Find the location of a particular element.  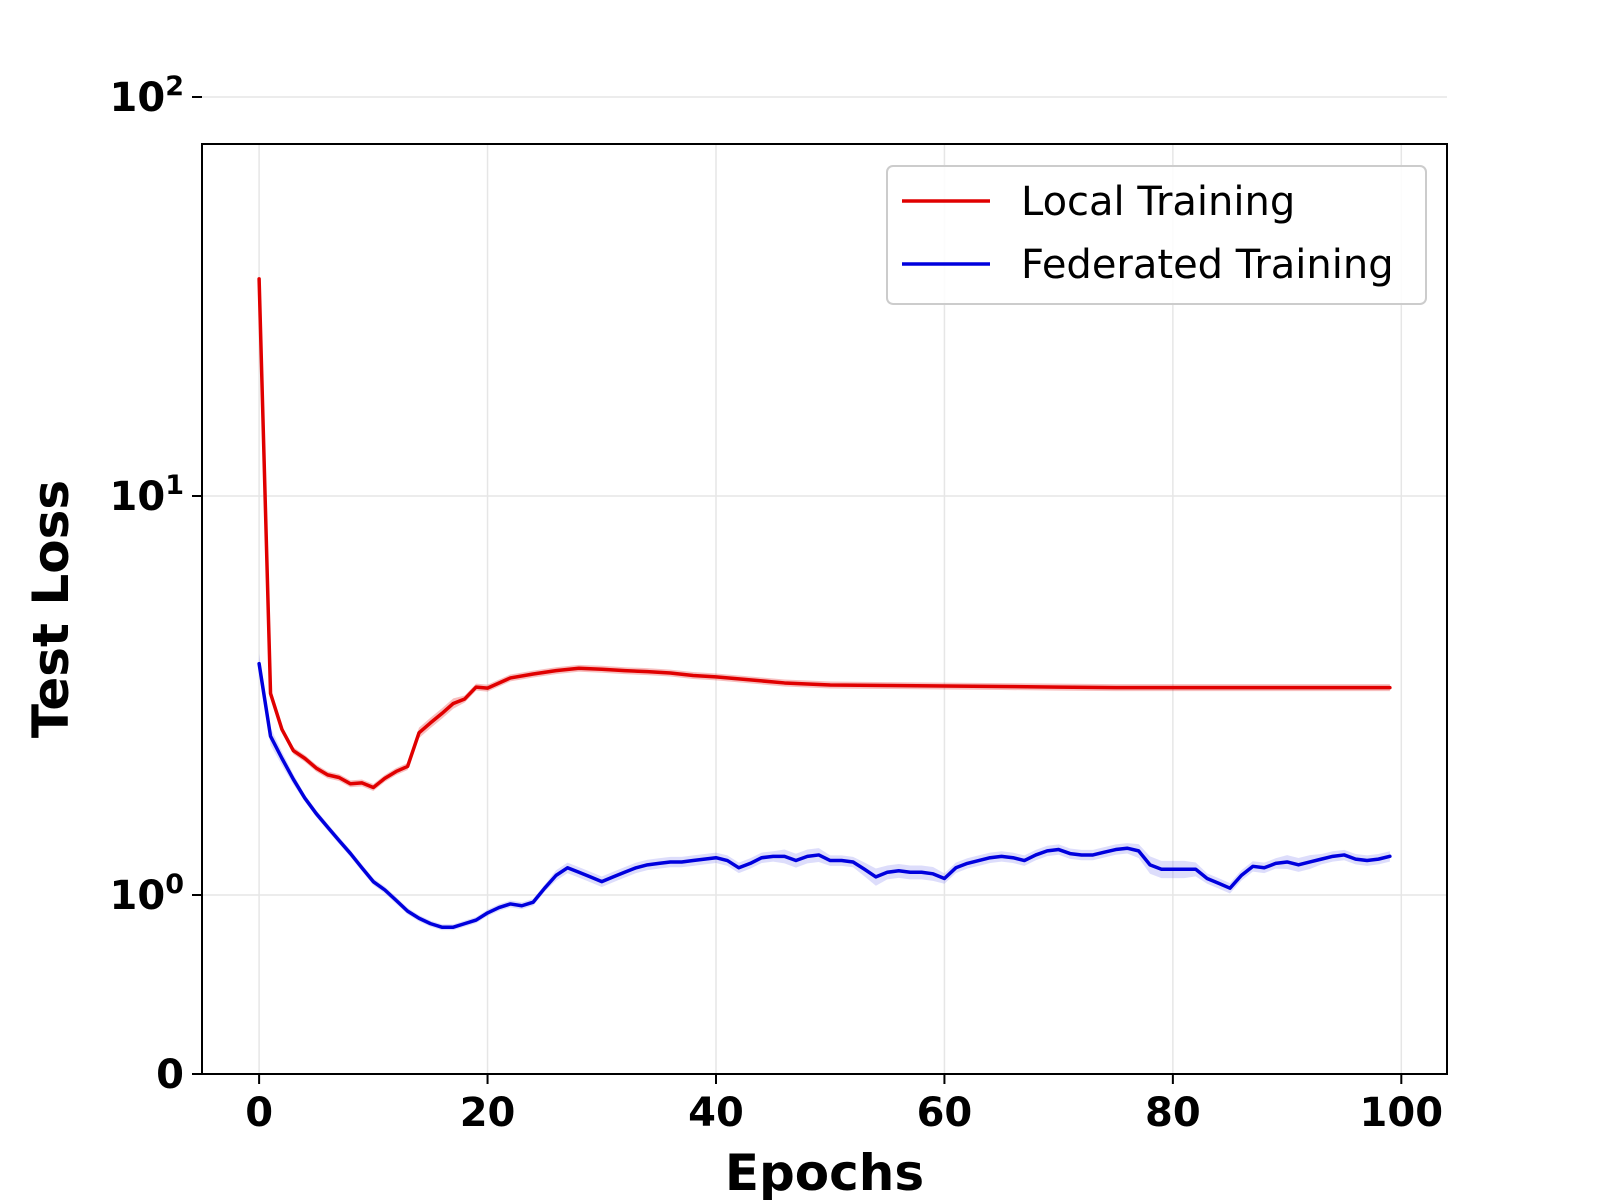

x-tick-label: 40 is located at coordinates (716, 1113).